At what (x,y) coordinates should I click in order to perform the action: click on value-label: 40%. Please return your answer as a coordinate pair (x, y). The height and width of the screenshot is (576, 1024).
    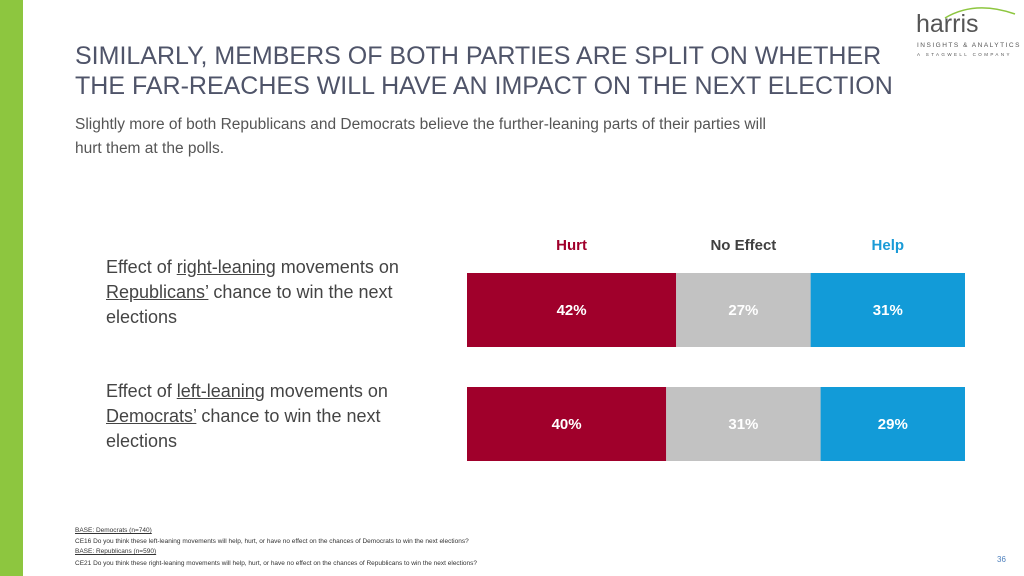
    Looking at the image, I should click on (567, 424).